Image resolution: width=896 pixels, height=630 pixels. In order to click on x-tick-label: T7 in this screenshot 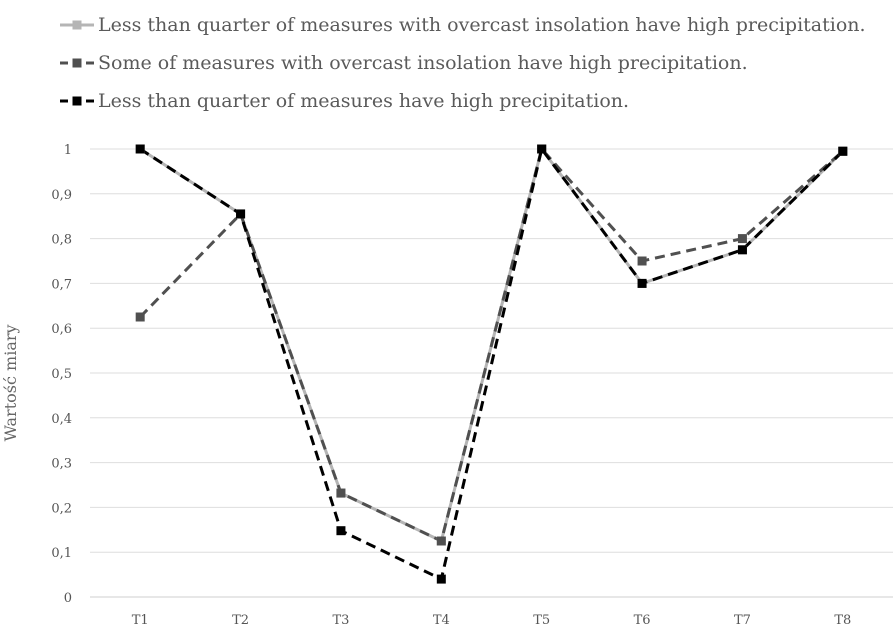, I will do `click(742, 620)`.